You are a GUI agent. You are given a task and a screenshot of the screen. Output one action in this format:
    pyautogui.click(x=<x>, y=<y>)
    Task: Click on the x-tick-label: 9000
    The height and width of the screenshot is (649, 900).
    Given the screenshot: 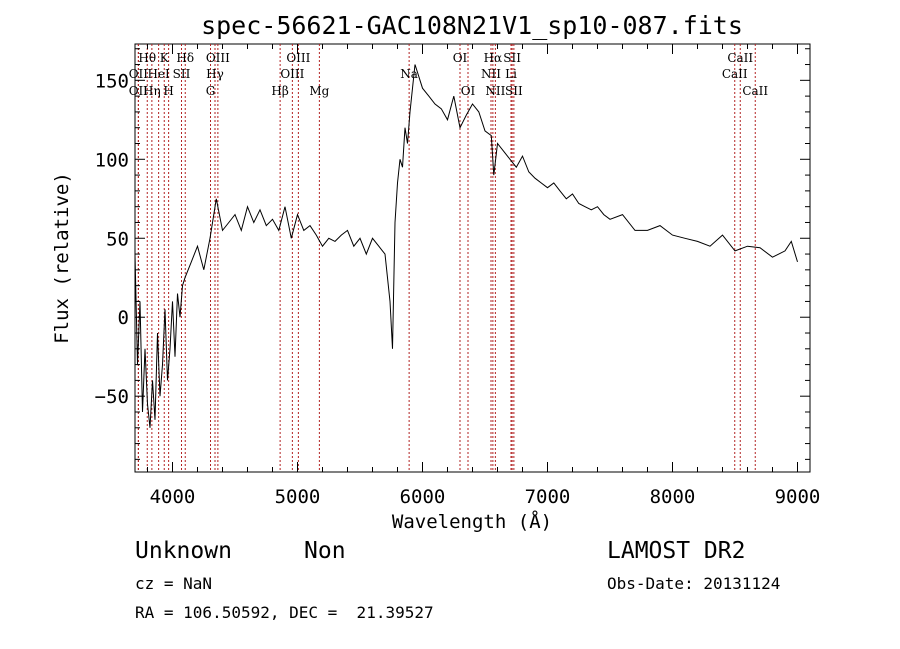 What is the action you would take?
    pyautogui.click(x=798, y=497)
    